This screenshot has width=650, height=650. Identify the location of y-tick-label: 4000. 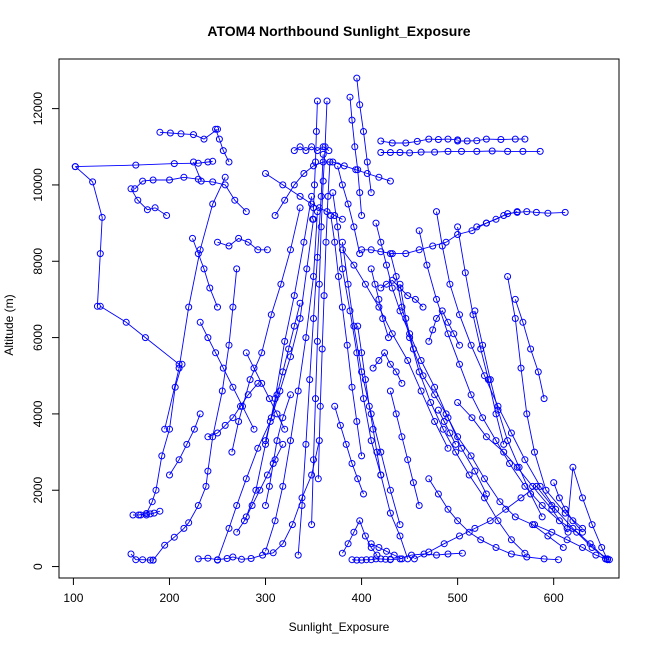
(38, 413).